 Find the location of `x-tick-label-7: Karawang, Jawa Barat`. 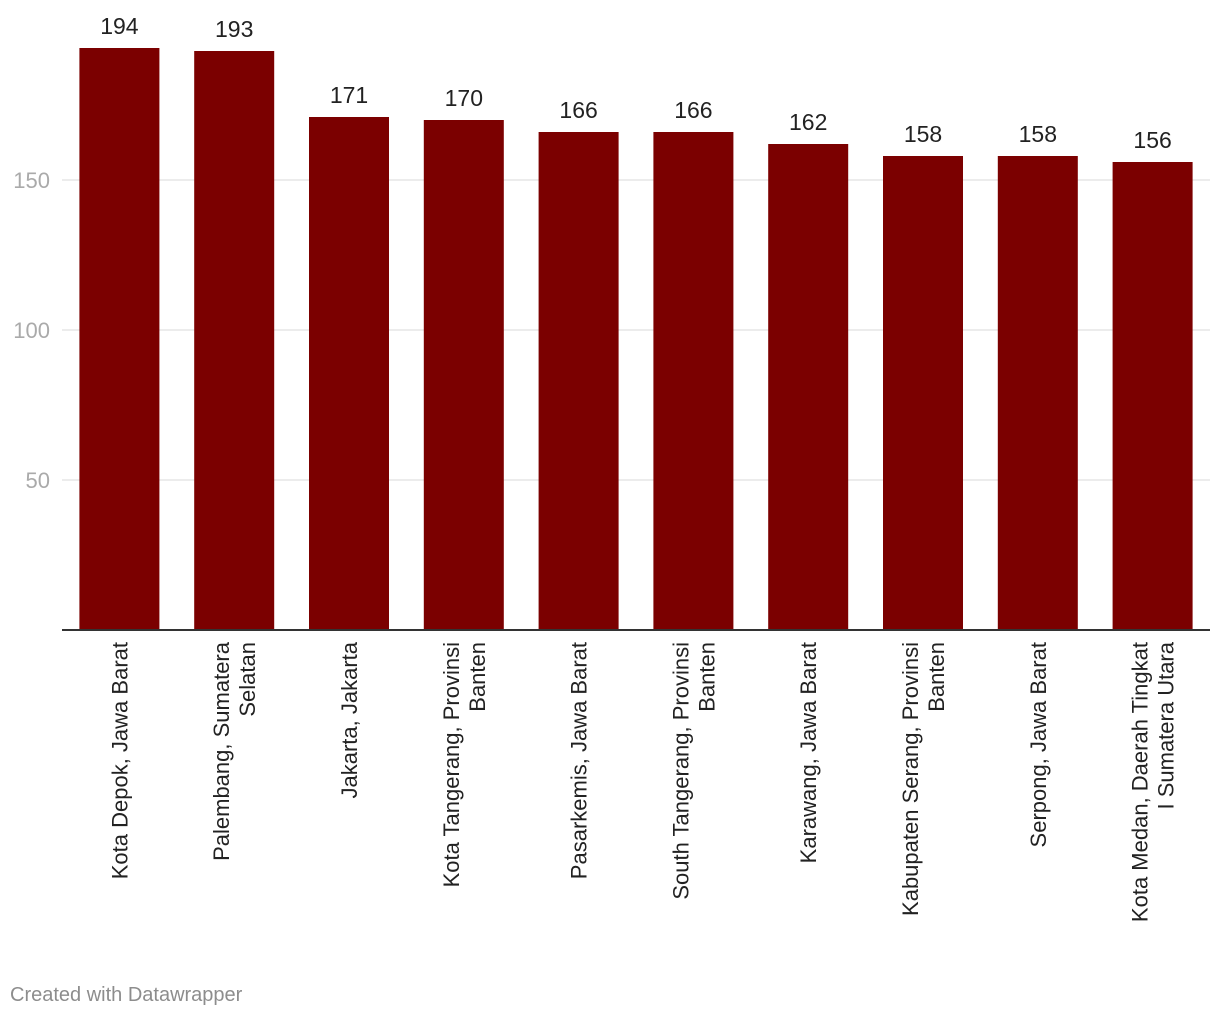

x-tick-label-7: Karawang, Jawa Barat is located at coordinates (808, 752).